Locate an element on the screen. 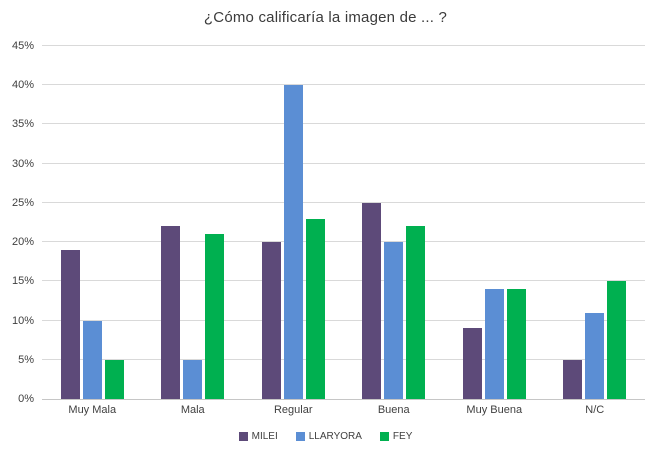 The image size is (651, 459). legend-label: FEY is located at coordinates (402, 436).